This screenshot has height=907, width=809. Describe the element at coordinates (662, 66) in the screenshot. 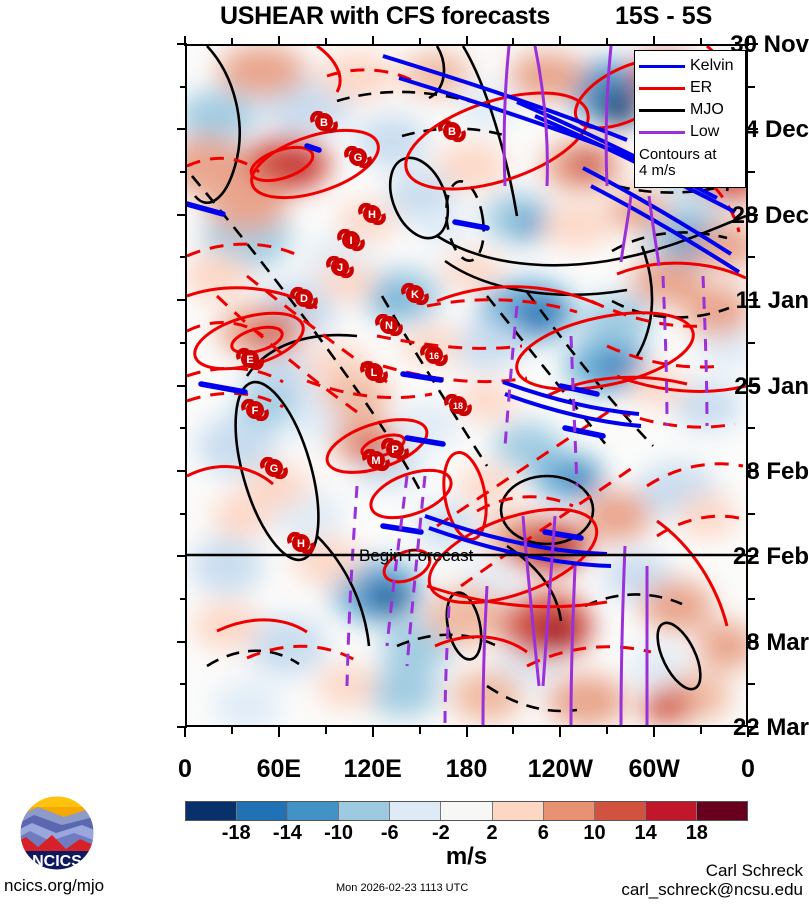

I see `kelvin-line-swatch` at that location.